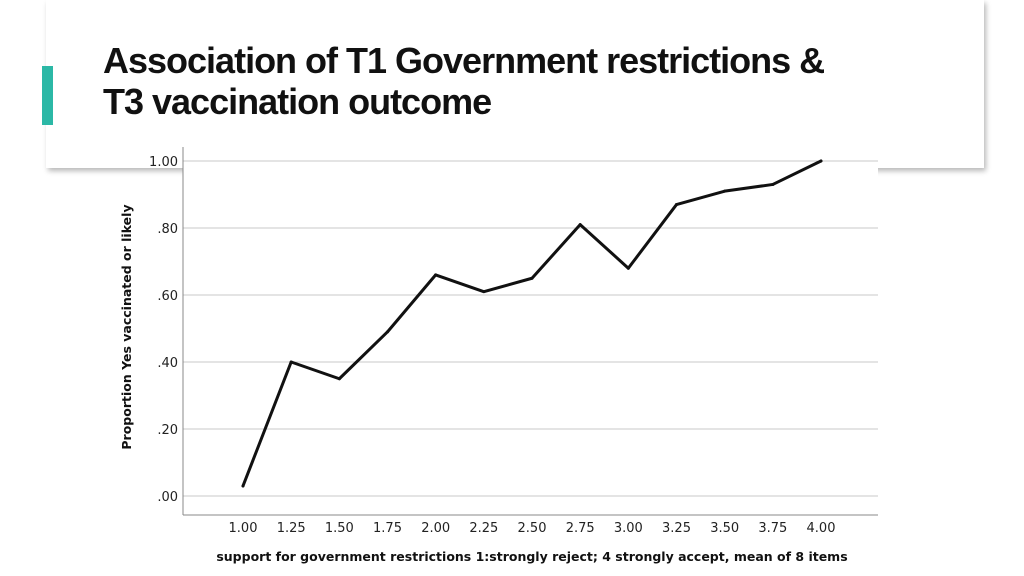 The image size is (1024, 576). I want to click on title-line-2: T3 vaccination outcome, so click(297, 101).